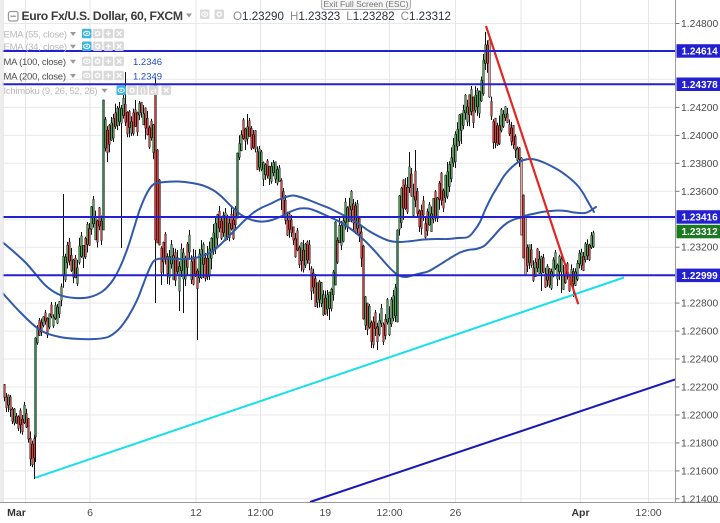 This screenshot has width=720, height=523. What do you see at coordinates (699, 416) in the screenshot?
I see `svg-text: 1.22000` at bounding box center [699, 416].